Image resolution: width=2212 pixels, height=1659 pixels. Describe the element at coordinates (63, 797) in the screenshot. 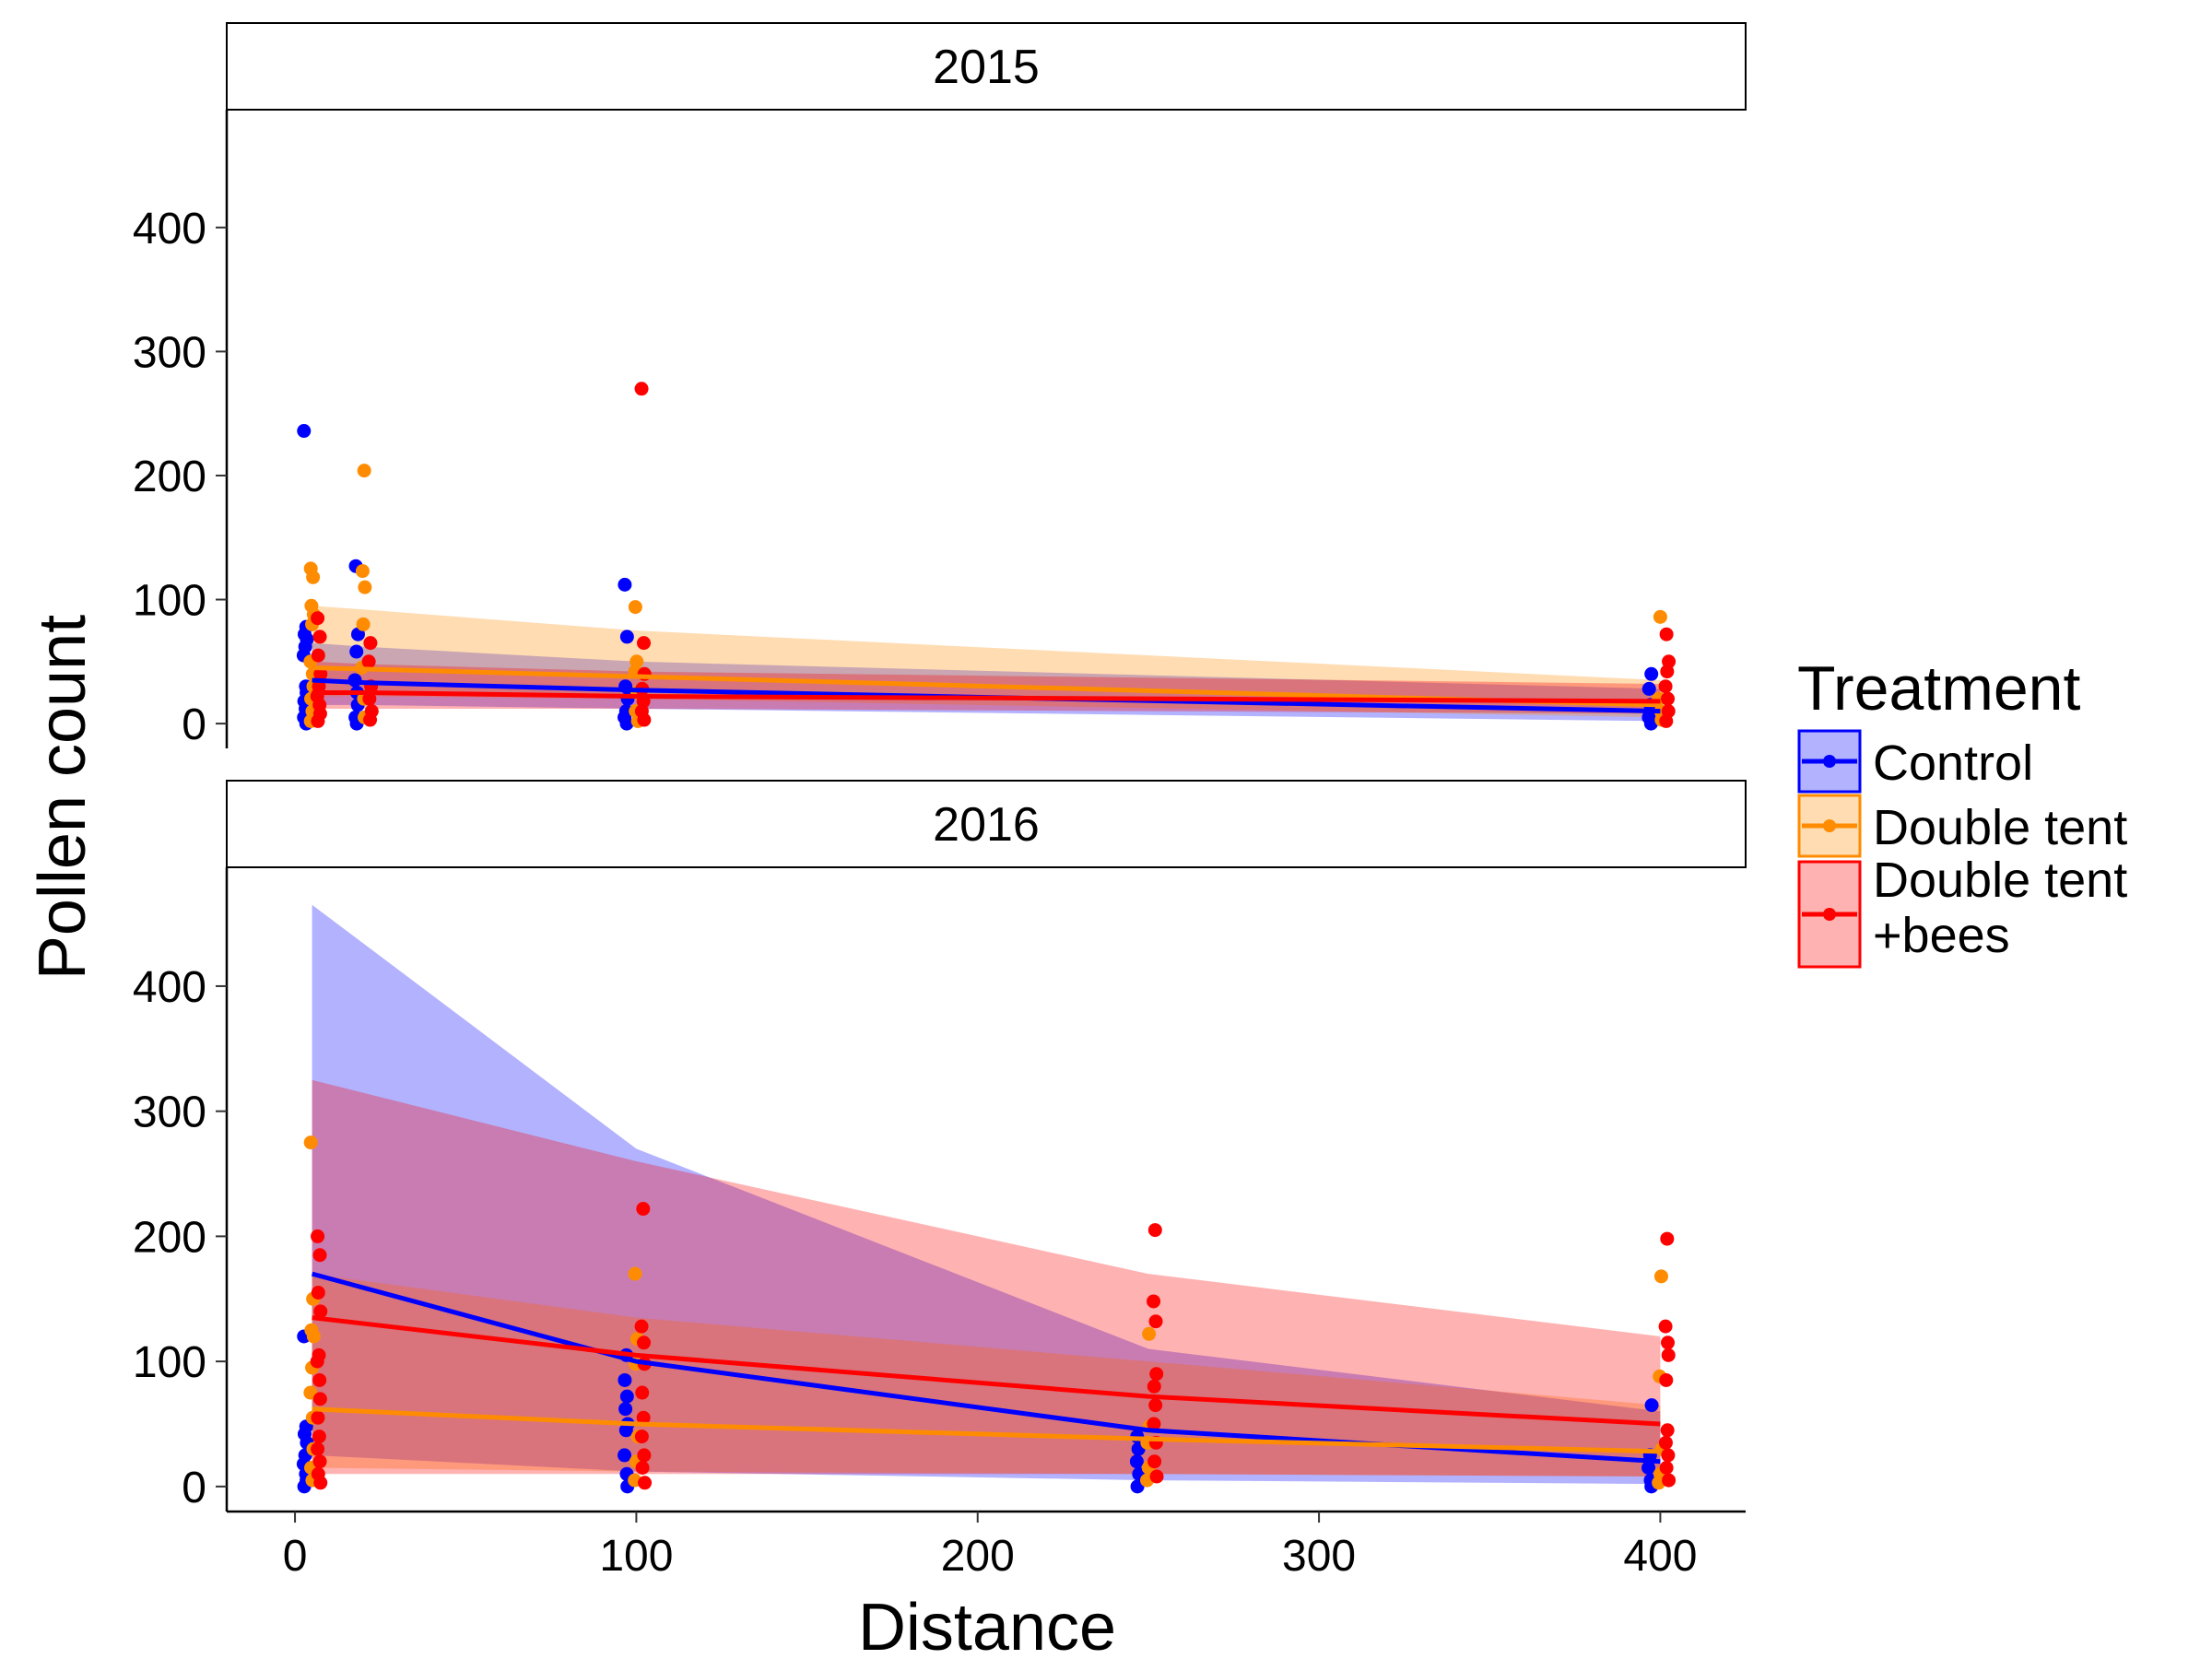

I see `y-axis-title: Pollen count` at that location.